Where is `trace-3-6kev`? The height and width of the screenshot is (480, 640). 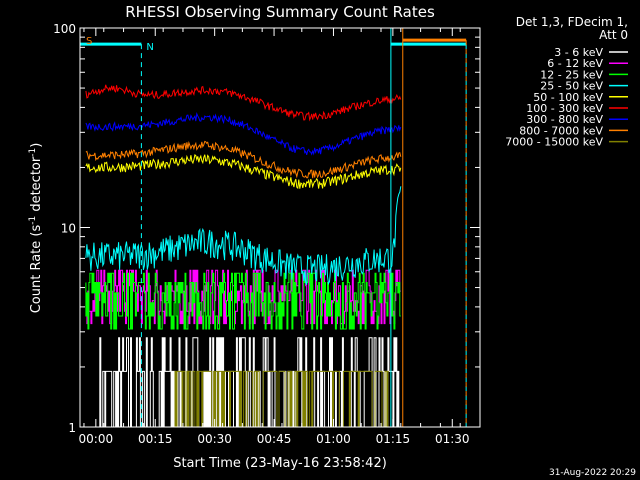
trace-3-6kev is located at coordinates (250, 382).